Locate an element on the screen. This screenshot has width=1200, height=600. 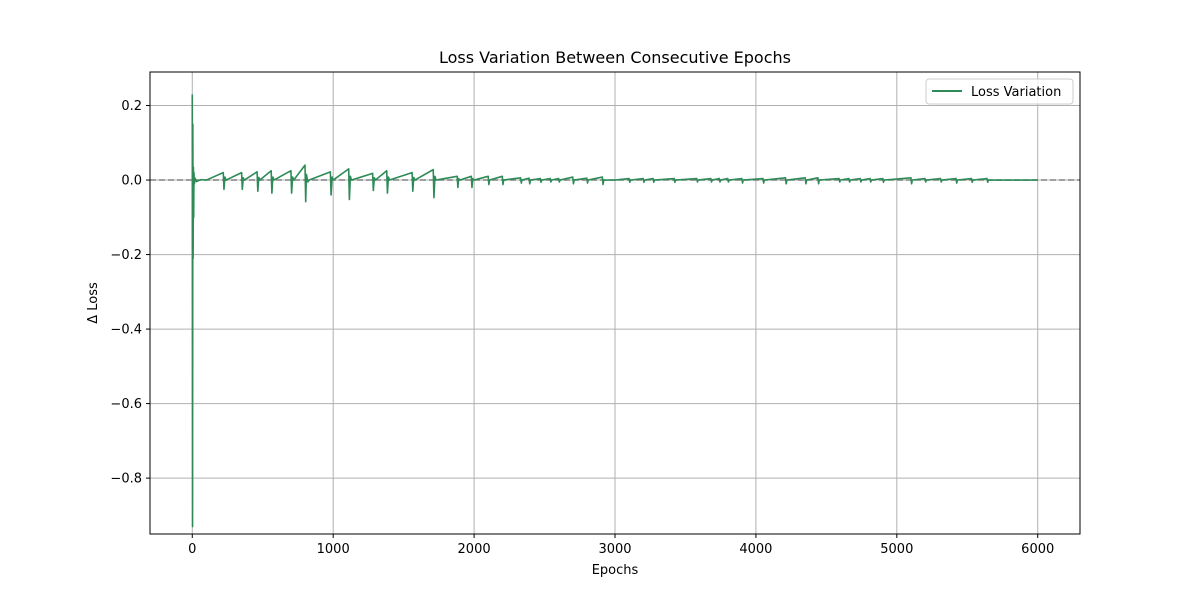
y-tick-label: 0.0 is located at coordinates (131, 181).